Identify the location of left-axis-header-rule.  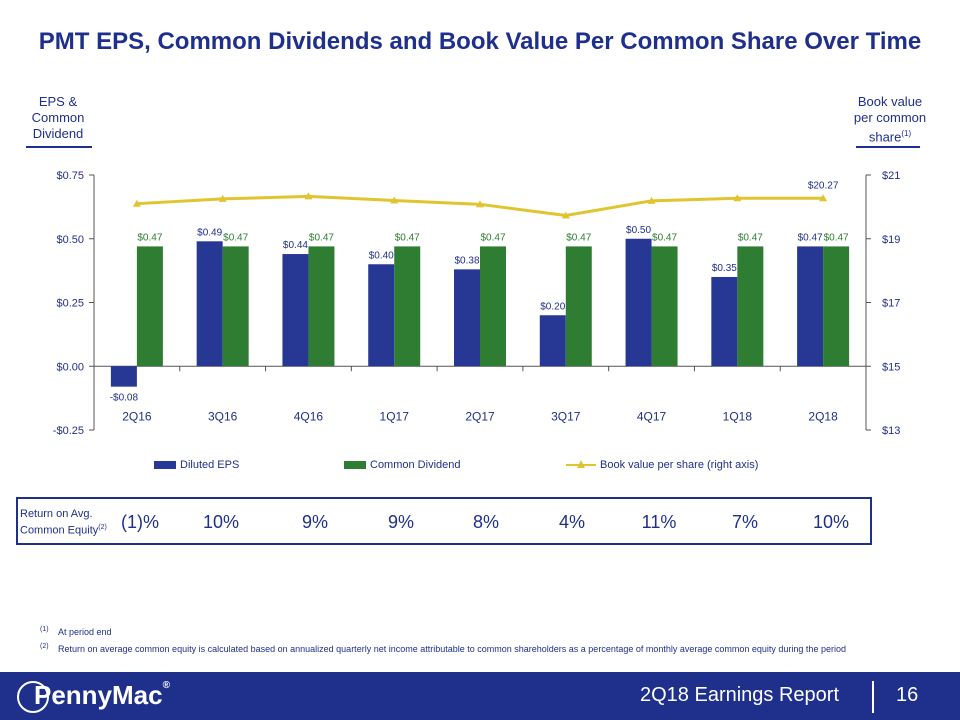
(59, 147).